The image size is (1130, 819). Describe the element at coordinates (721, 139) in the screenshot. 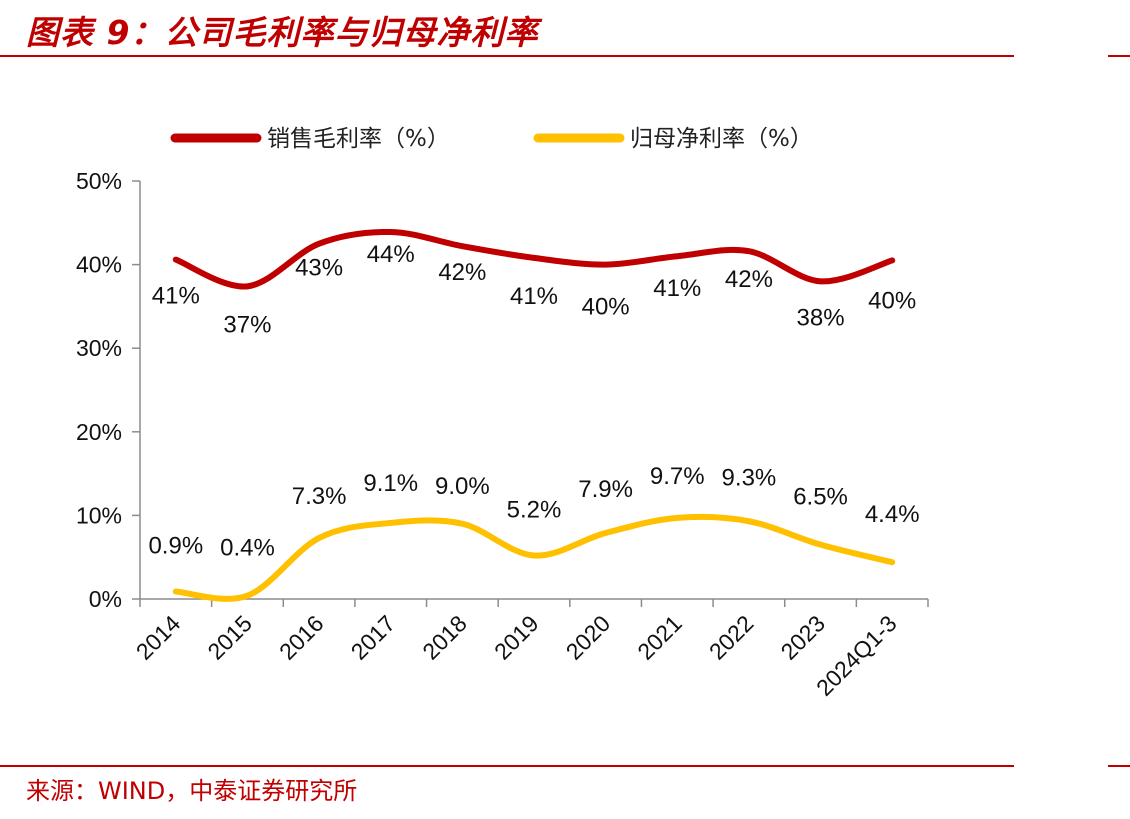

I see `legend-label-net-margin: 归母净利率（%）` at that location.